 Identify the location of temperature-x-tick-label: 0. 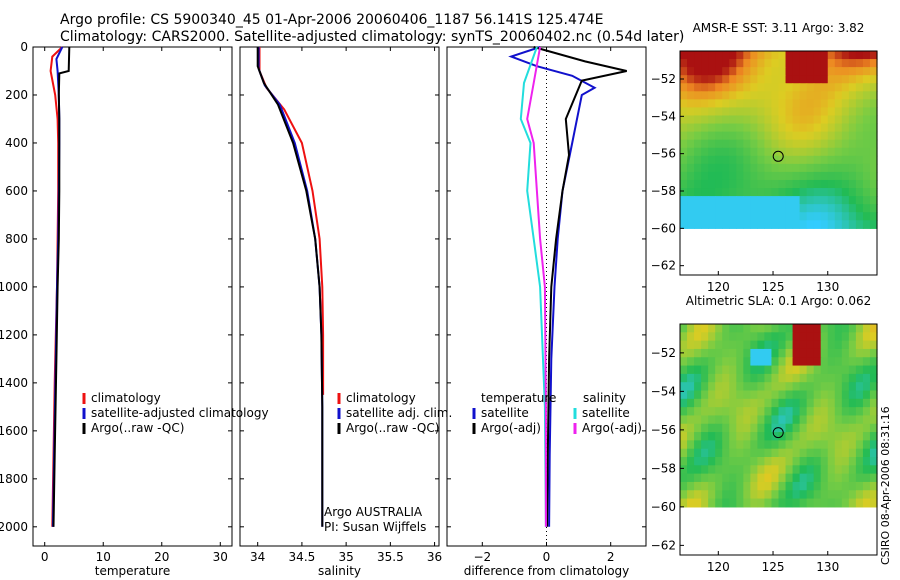
(45, 557).